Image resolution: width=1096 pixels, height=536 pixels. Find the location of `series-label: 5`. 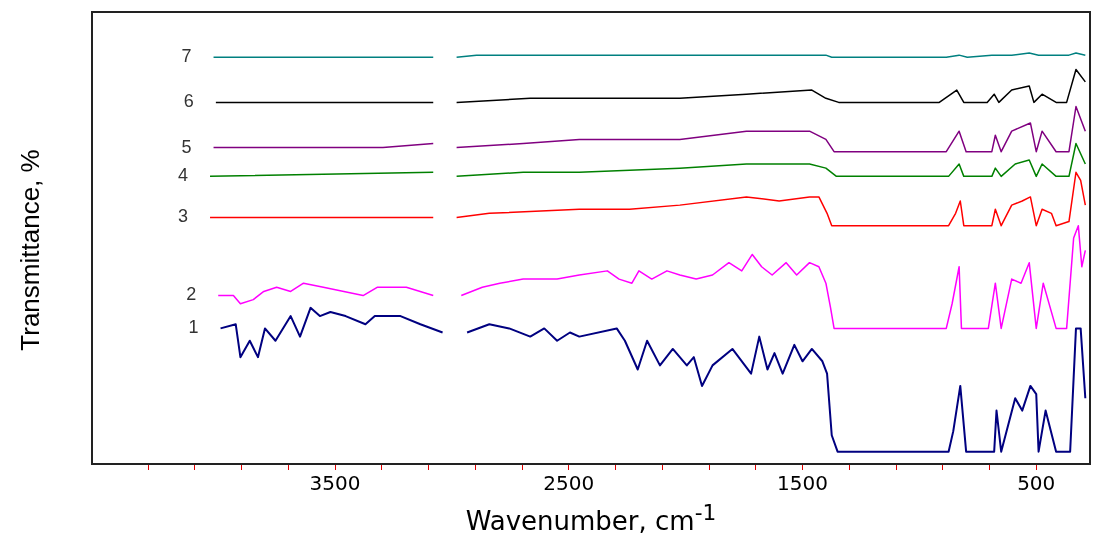

series-label: 5 is located at coordinates (186, 146).